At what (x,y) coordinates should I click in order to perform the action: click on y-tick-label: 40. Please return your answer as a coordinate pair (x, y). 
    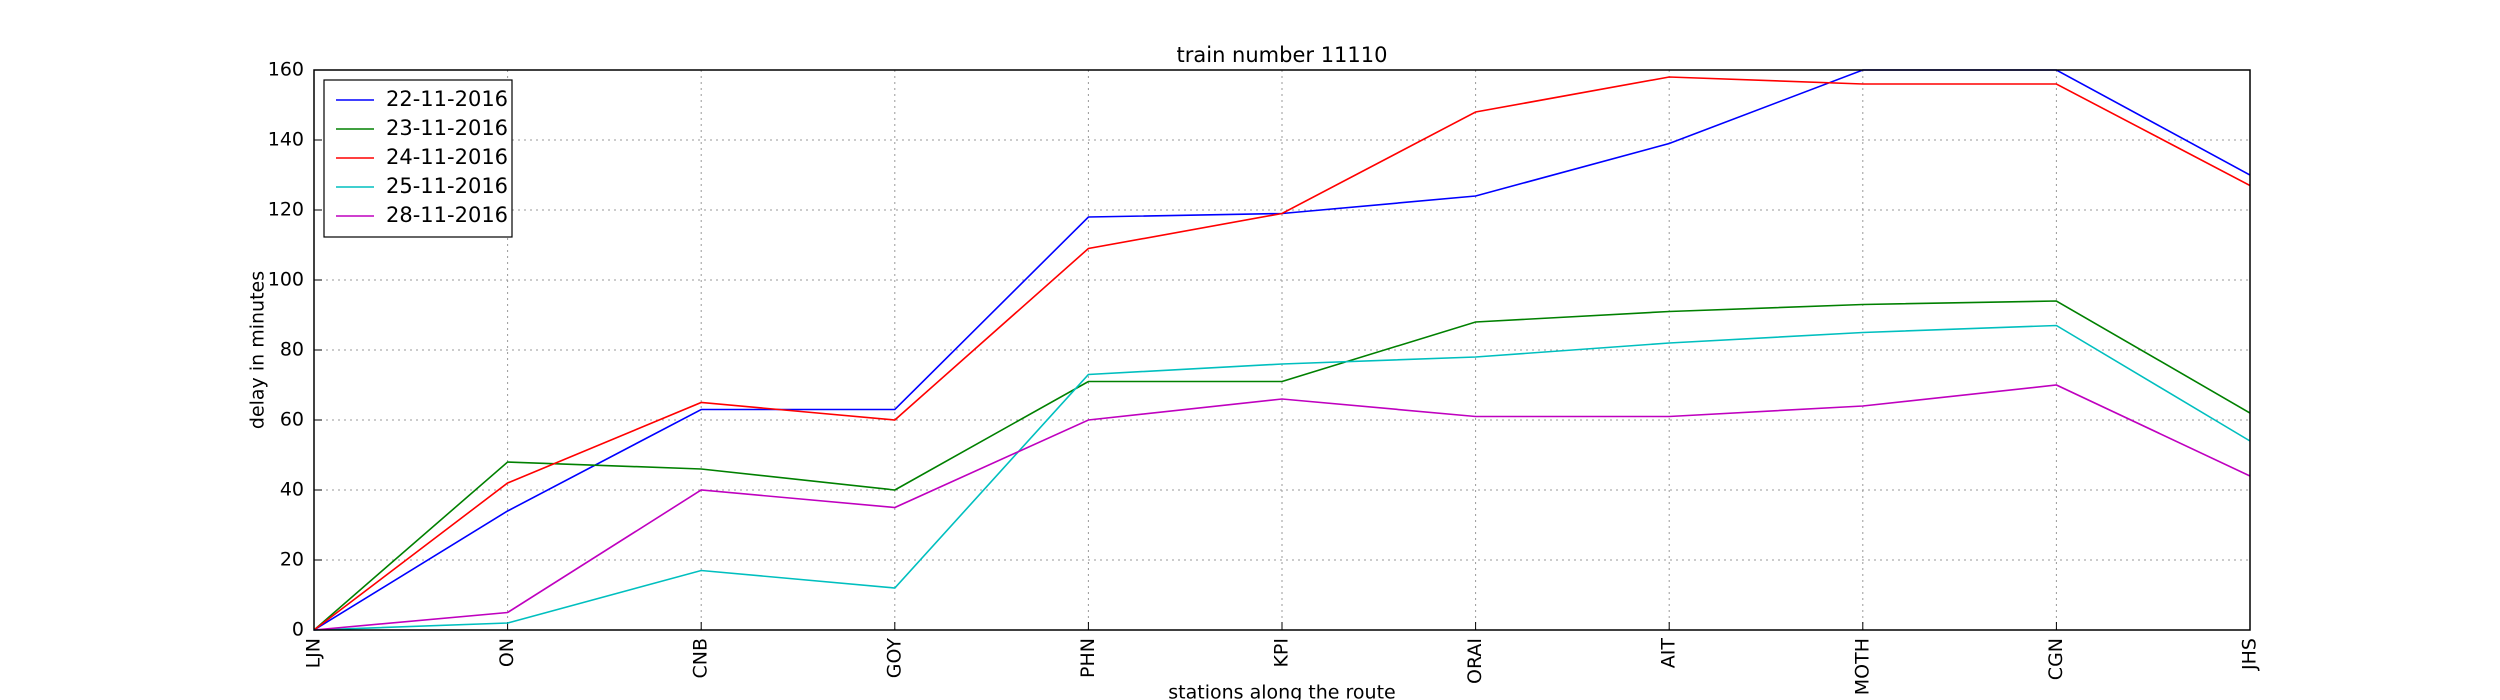
    Looking at the image, I should click on (292, 490).